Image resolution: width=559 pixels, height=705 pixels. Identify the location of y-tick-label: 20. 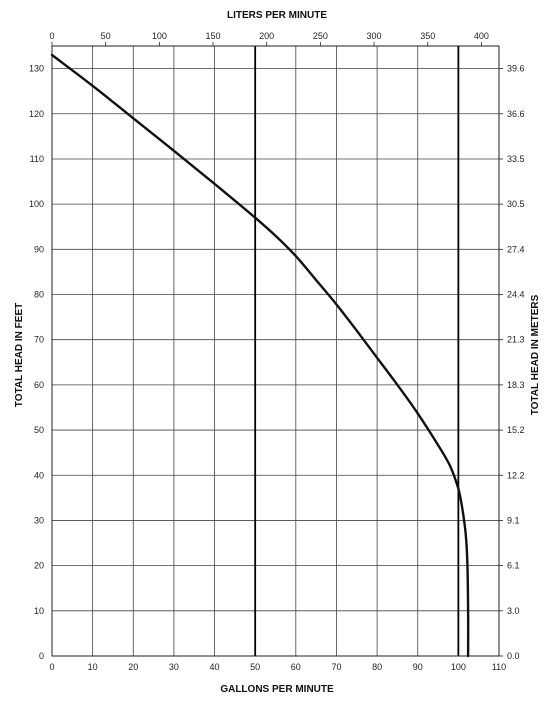
(39, 566).